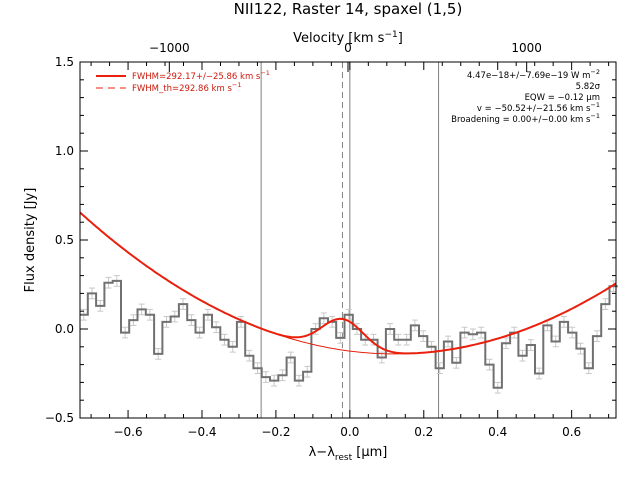 The height and width of the screenshot is (480, 640). I want to click on x-tick-label: 0.0, so click(349, 432).